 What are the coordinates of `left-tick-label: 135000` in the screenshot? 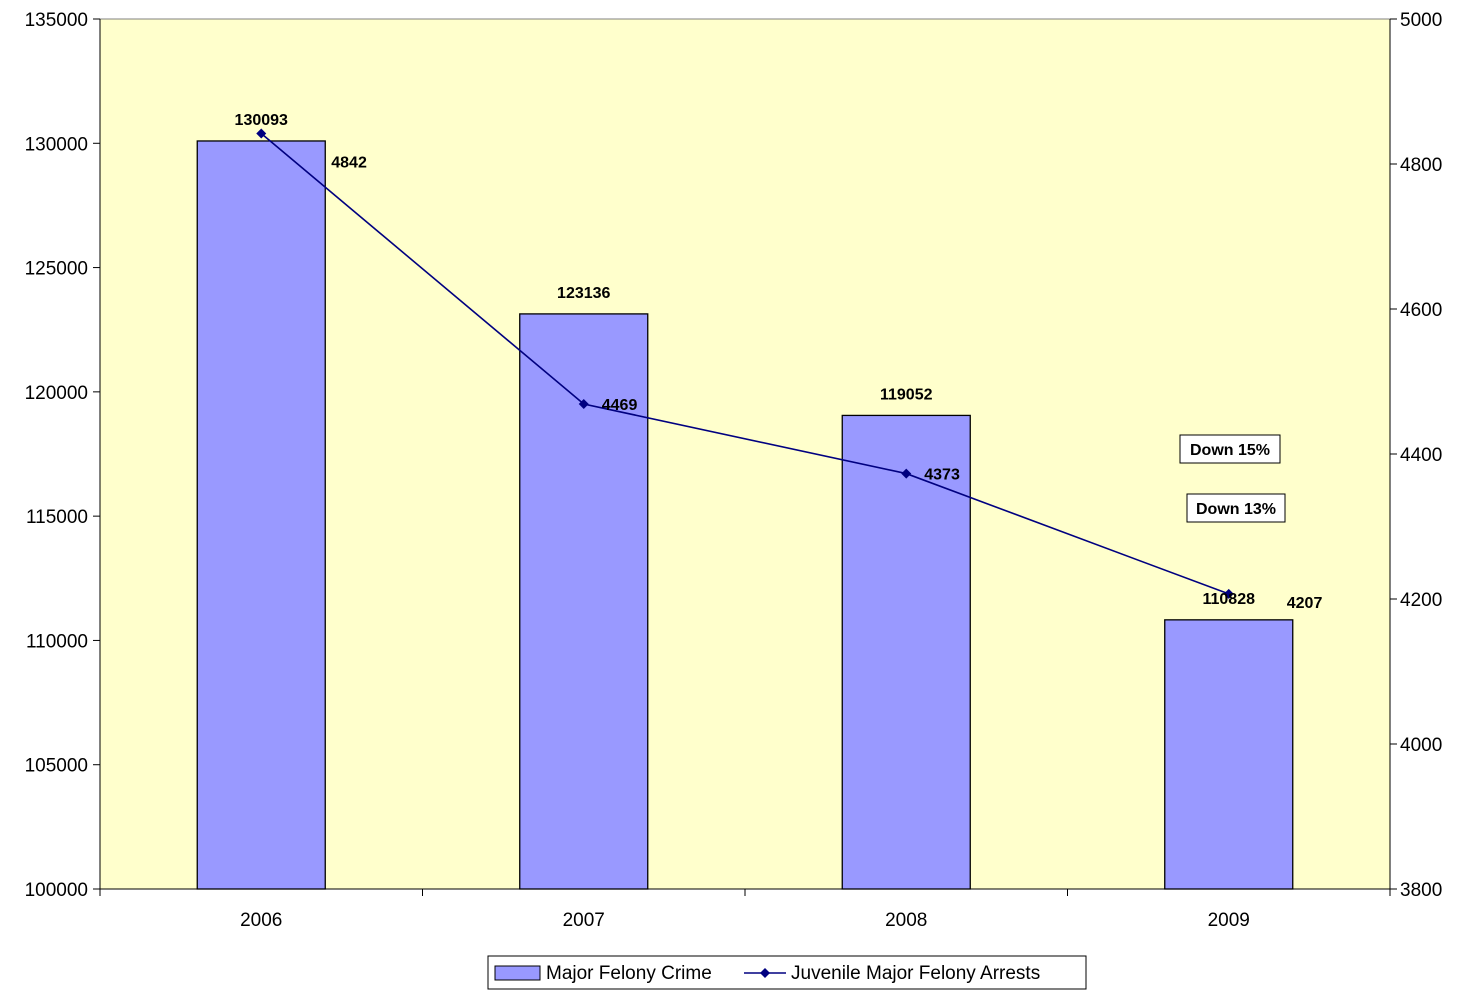 It's located at (56, 20).